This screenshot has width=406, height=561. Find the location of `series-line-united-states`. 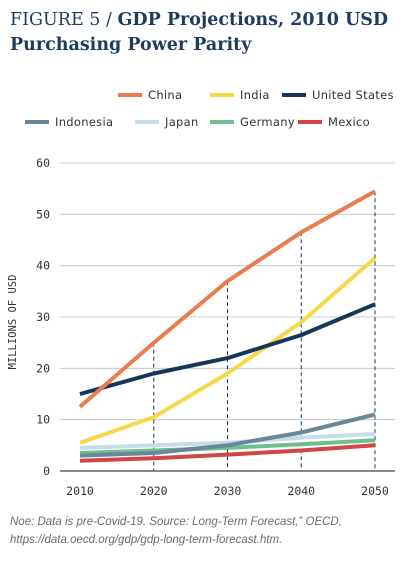

series-line-united-states is located at coordinates (227, 349).